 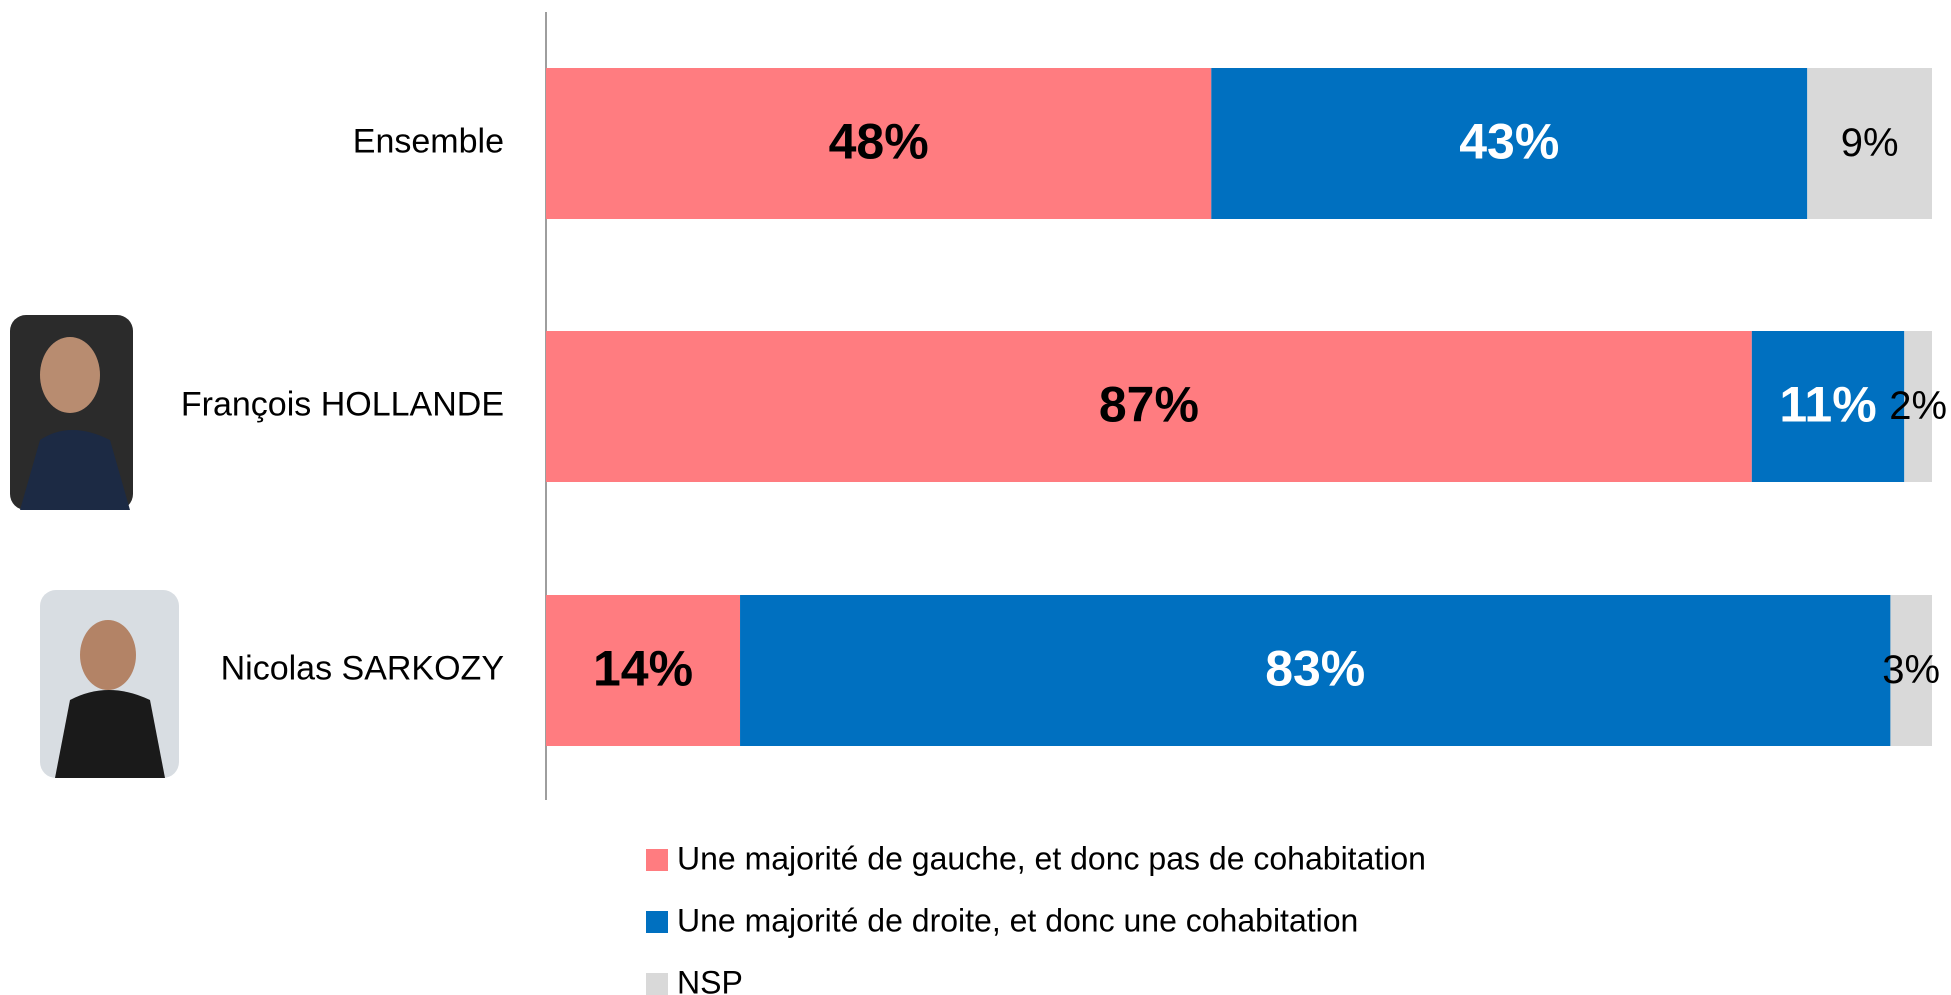 I want to click on category-label: Nicolas SARKOZY, so click(x=362, y=668).